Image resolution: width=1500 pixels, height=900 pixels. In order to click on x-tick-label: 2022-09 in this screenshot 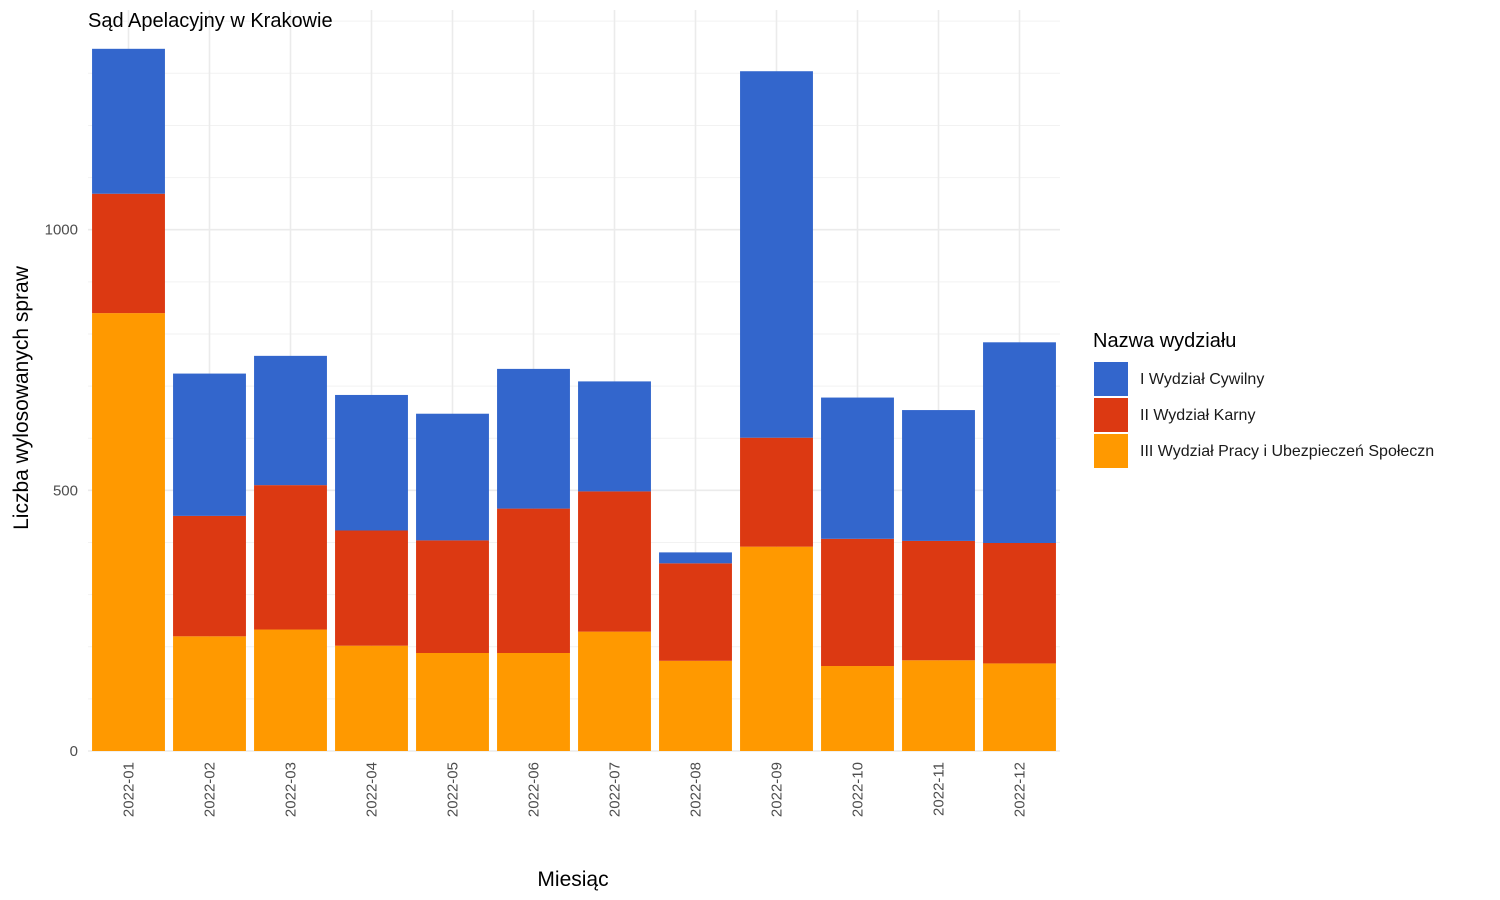, I will do `click(777, 789)`.